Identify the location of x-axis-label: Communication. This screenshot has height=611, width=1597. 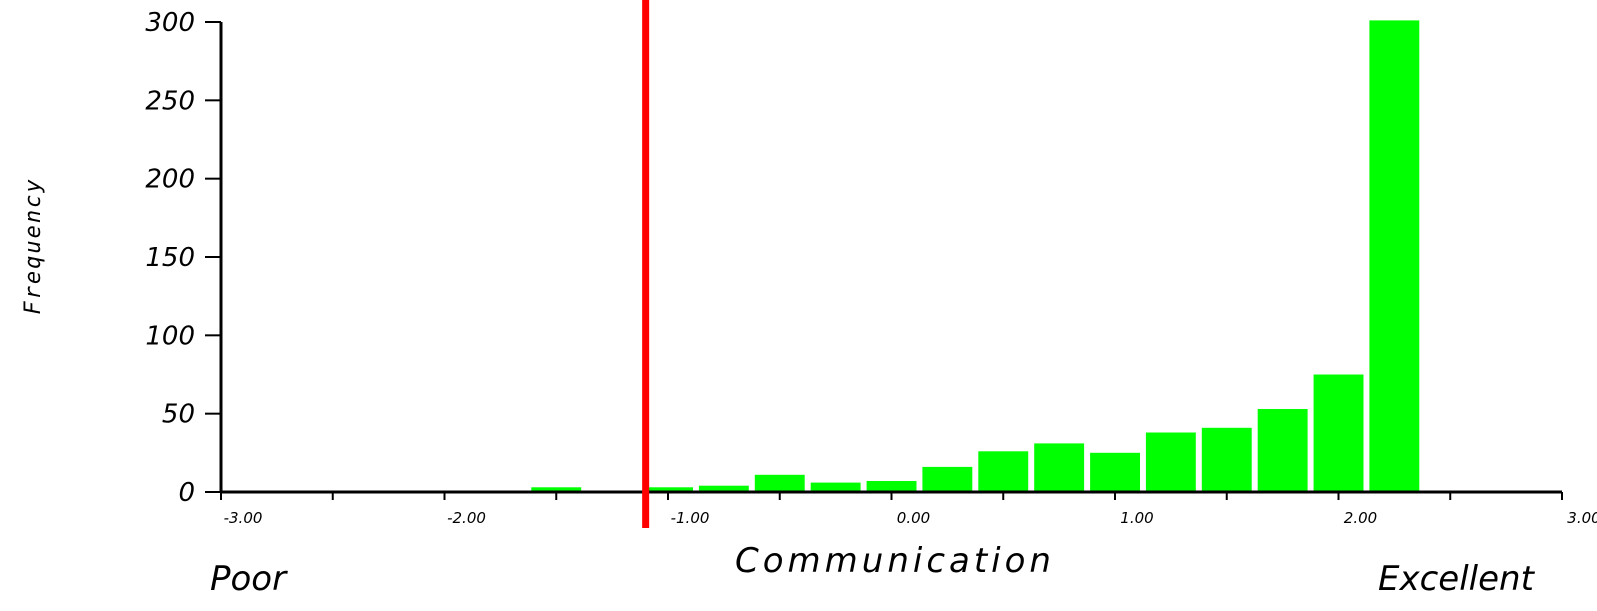
(895, 561).